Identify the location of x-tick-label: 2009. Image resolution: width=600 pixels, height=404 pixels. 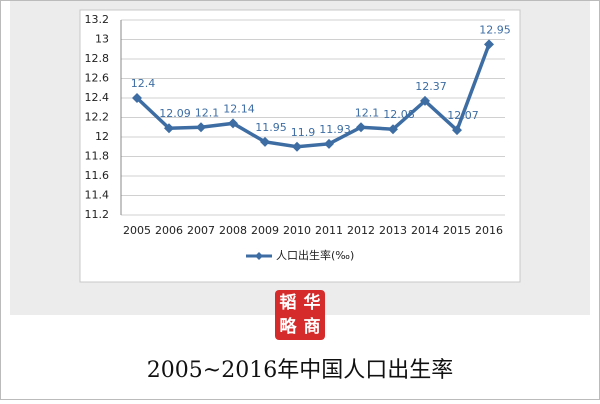
(265, 230).